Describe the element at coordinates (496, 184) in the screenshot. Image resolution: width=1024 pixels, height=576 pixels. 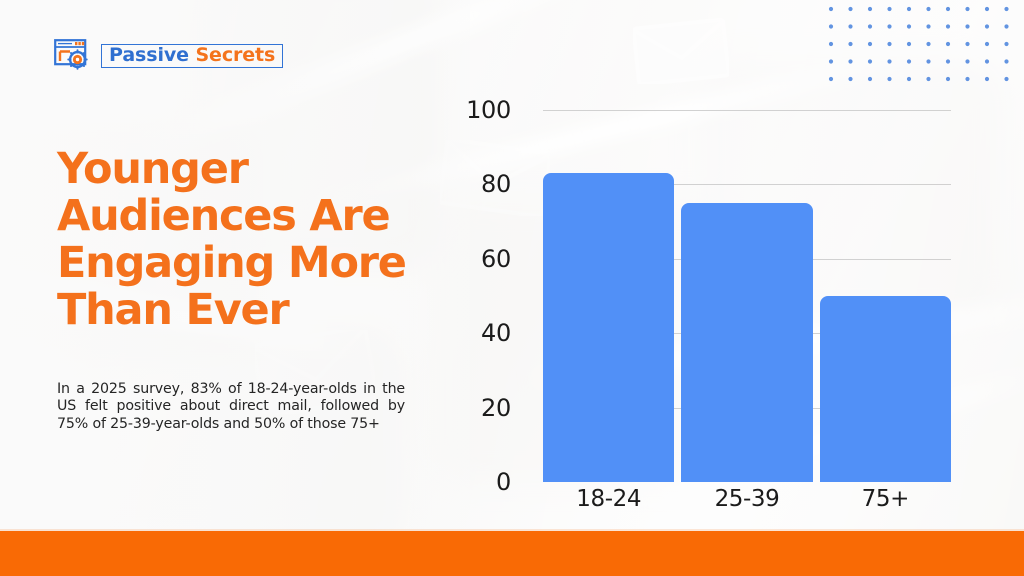
I see `chart-y-tick-label: 80` at that location.